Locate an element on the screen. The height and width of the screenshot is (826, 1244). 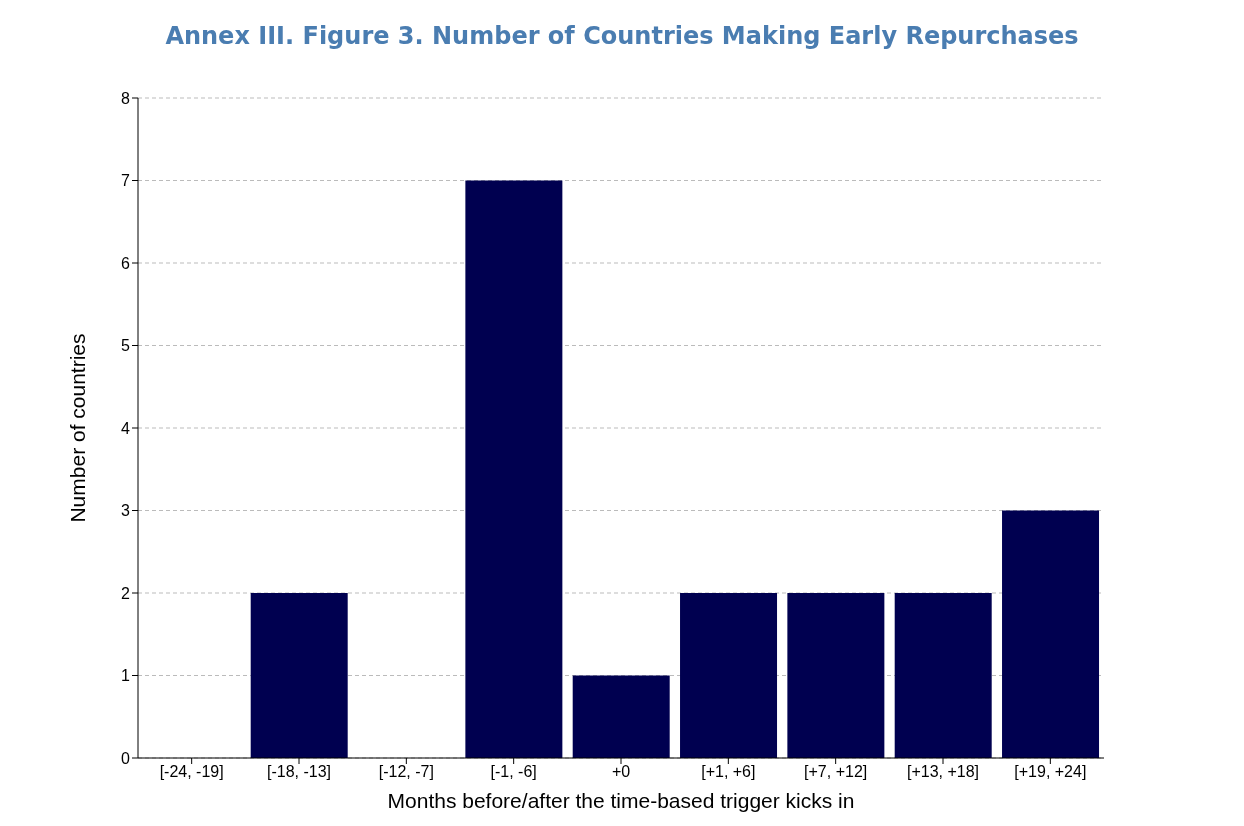
x-axis-title: Months before/after the time-based trigger kicks in is located at coordinates (621, 800).